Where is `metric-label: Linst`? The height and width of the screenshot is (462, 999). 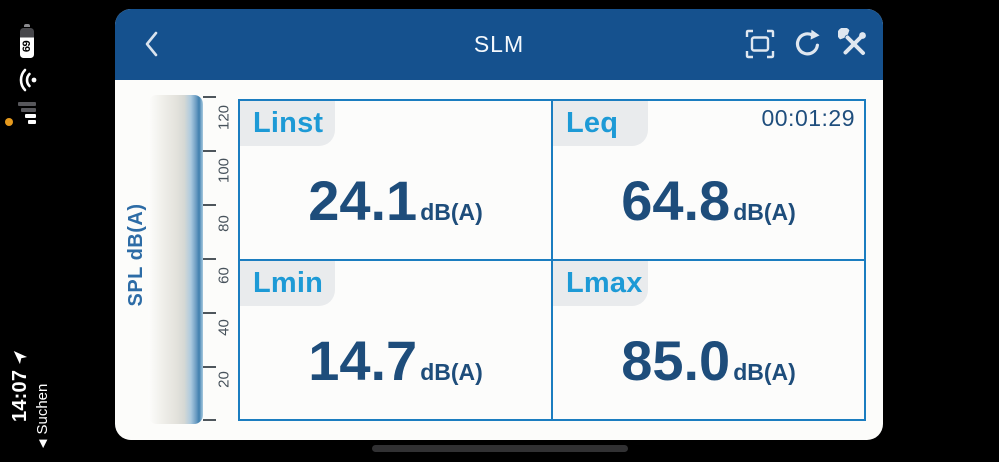
metric-label: Linst is located at coordinates (288, 123).